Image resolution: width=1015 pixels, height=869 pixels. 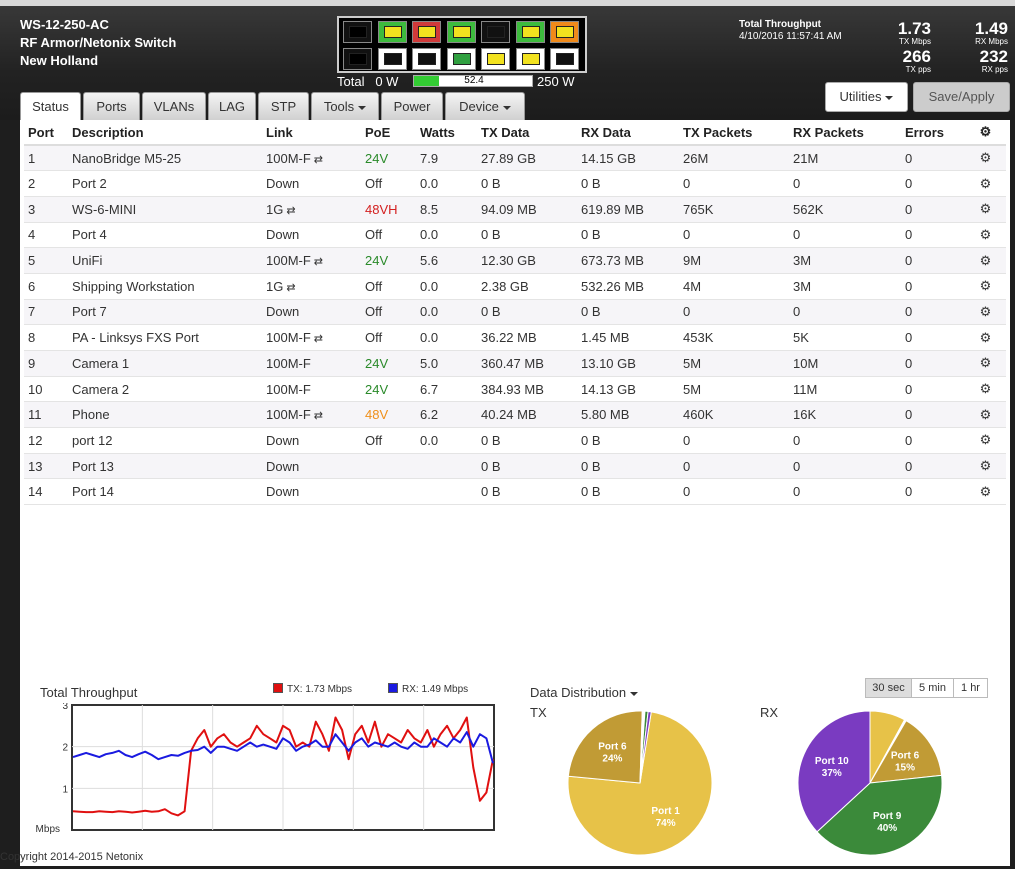 What do you see at coordinates (392, 59) in the screenshot?
I see `port-9-indicator` at bounding box center [392, 59].